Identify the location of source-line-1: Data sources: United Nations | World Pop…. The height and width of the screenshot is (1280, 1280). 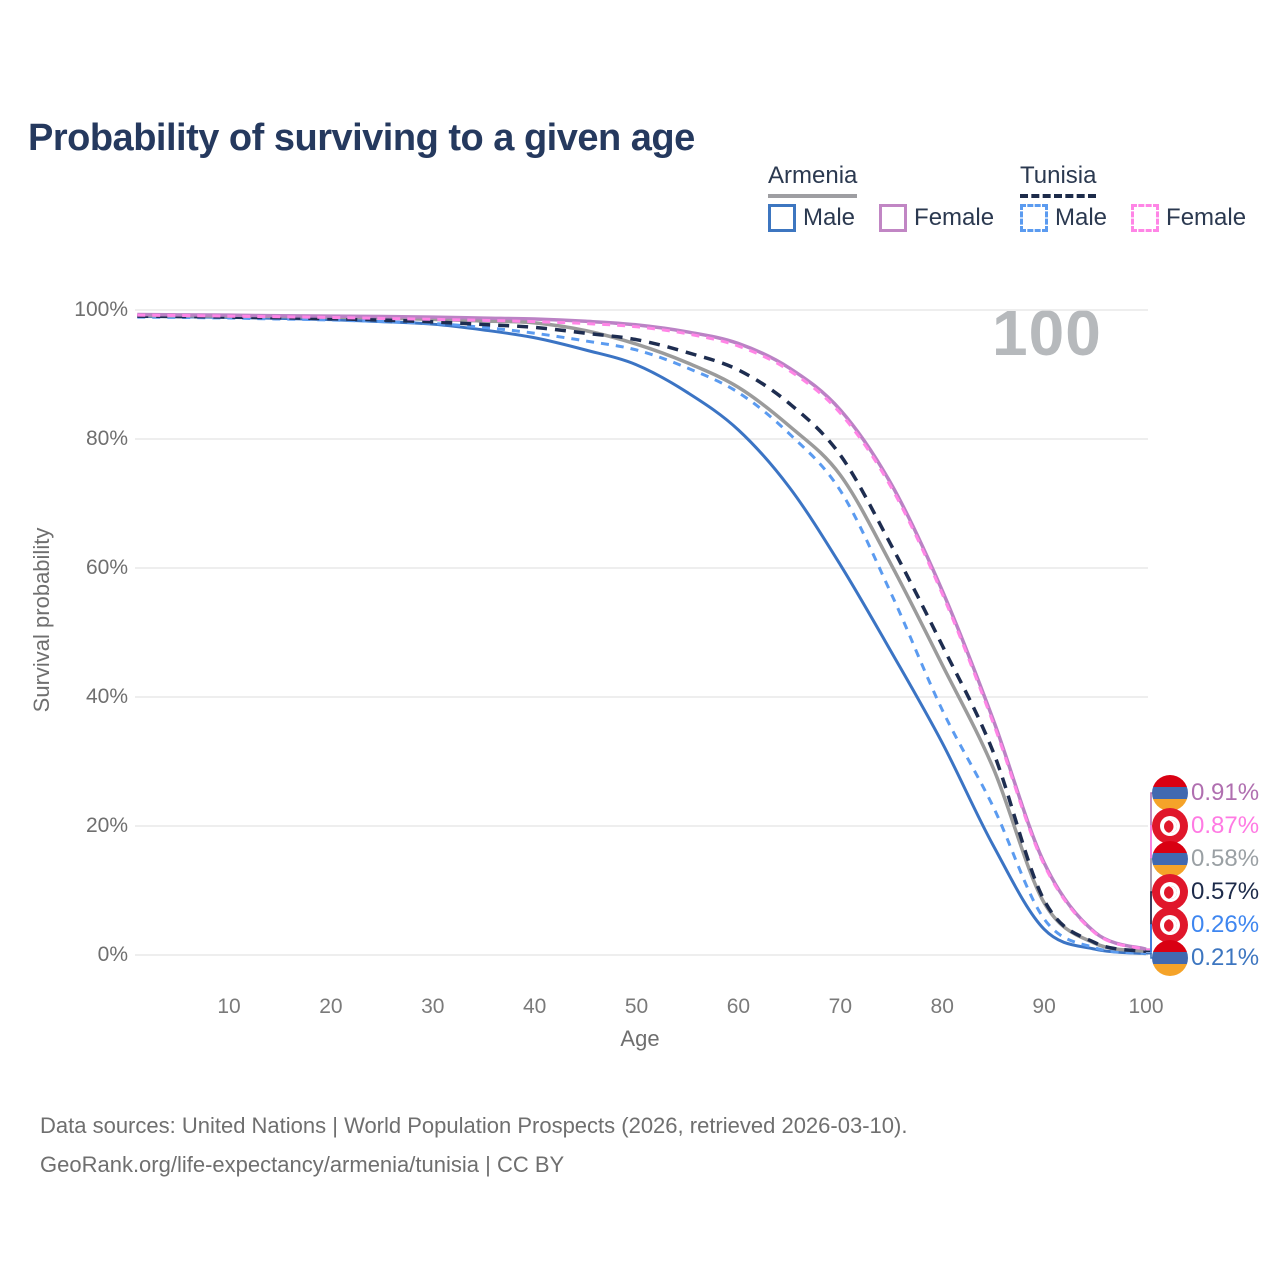
(474, 1125).